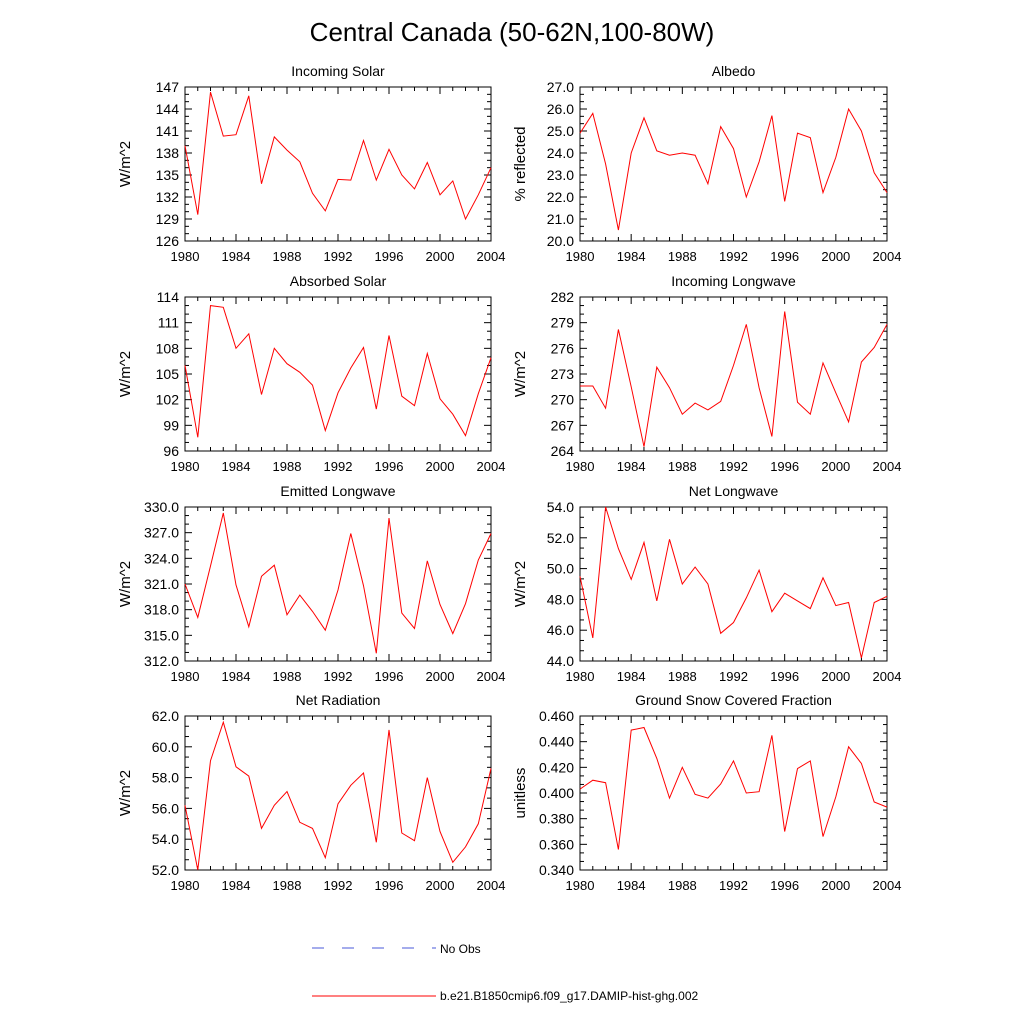 Image resolution: width=1024 pixels, height=1024 pixels. Describe the element at coordinates (512, 32) in the screenshot. I see `figure-title: Central Canada (50-62N,100-80W)` at that location.